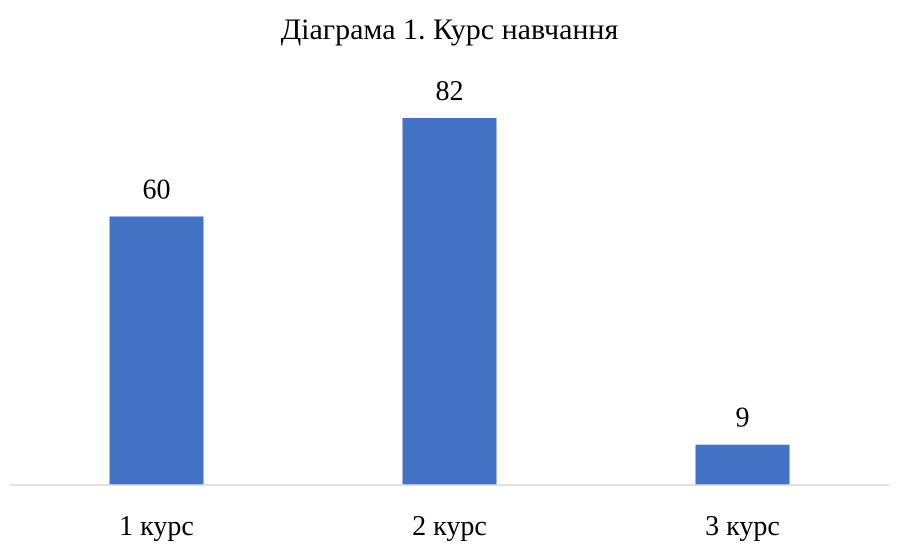  What do you see at coordinates (449, 29) in the screenshot?
I see `chart-title: Діаграма 1. Курс навчання` at bounding box center [449, 29].